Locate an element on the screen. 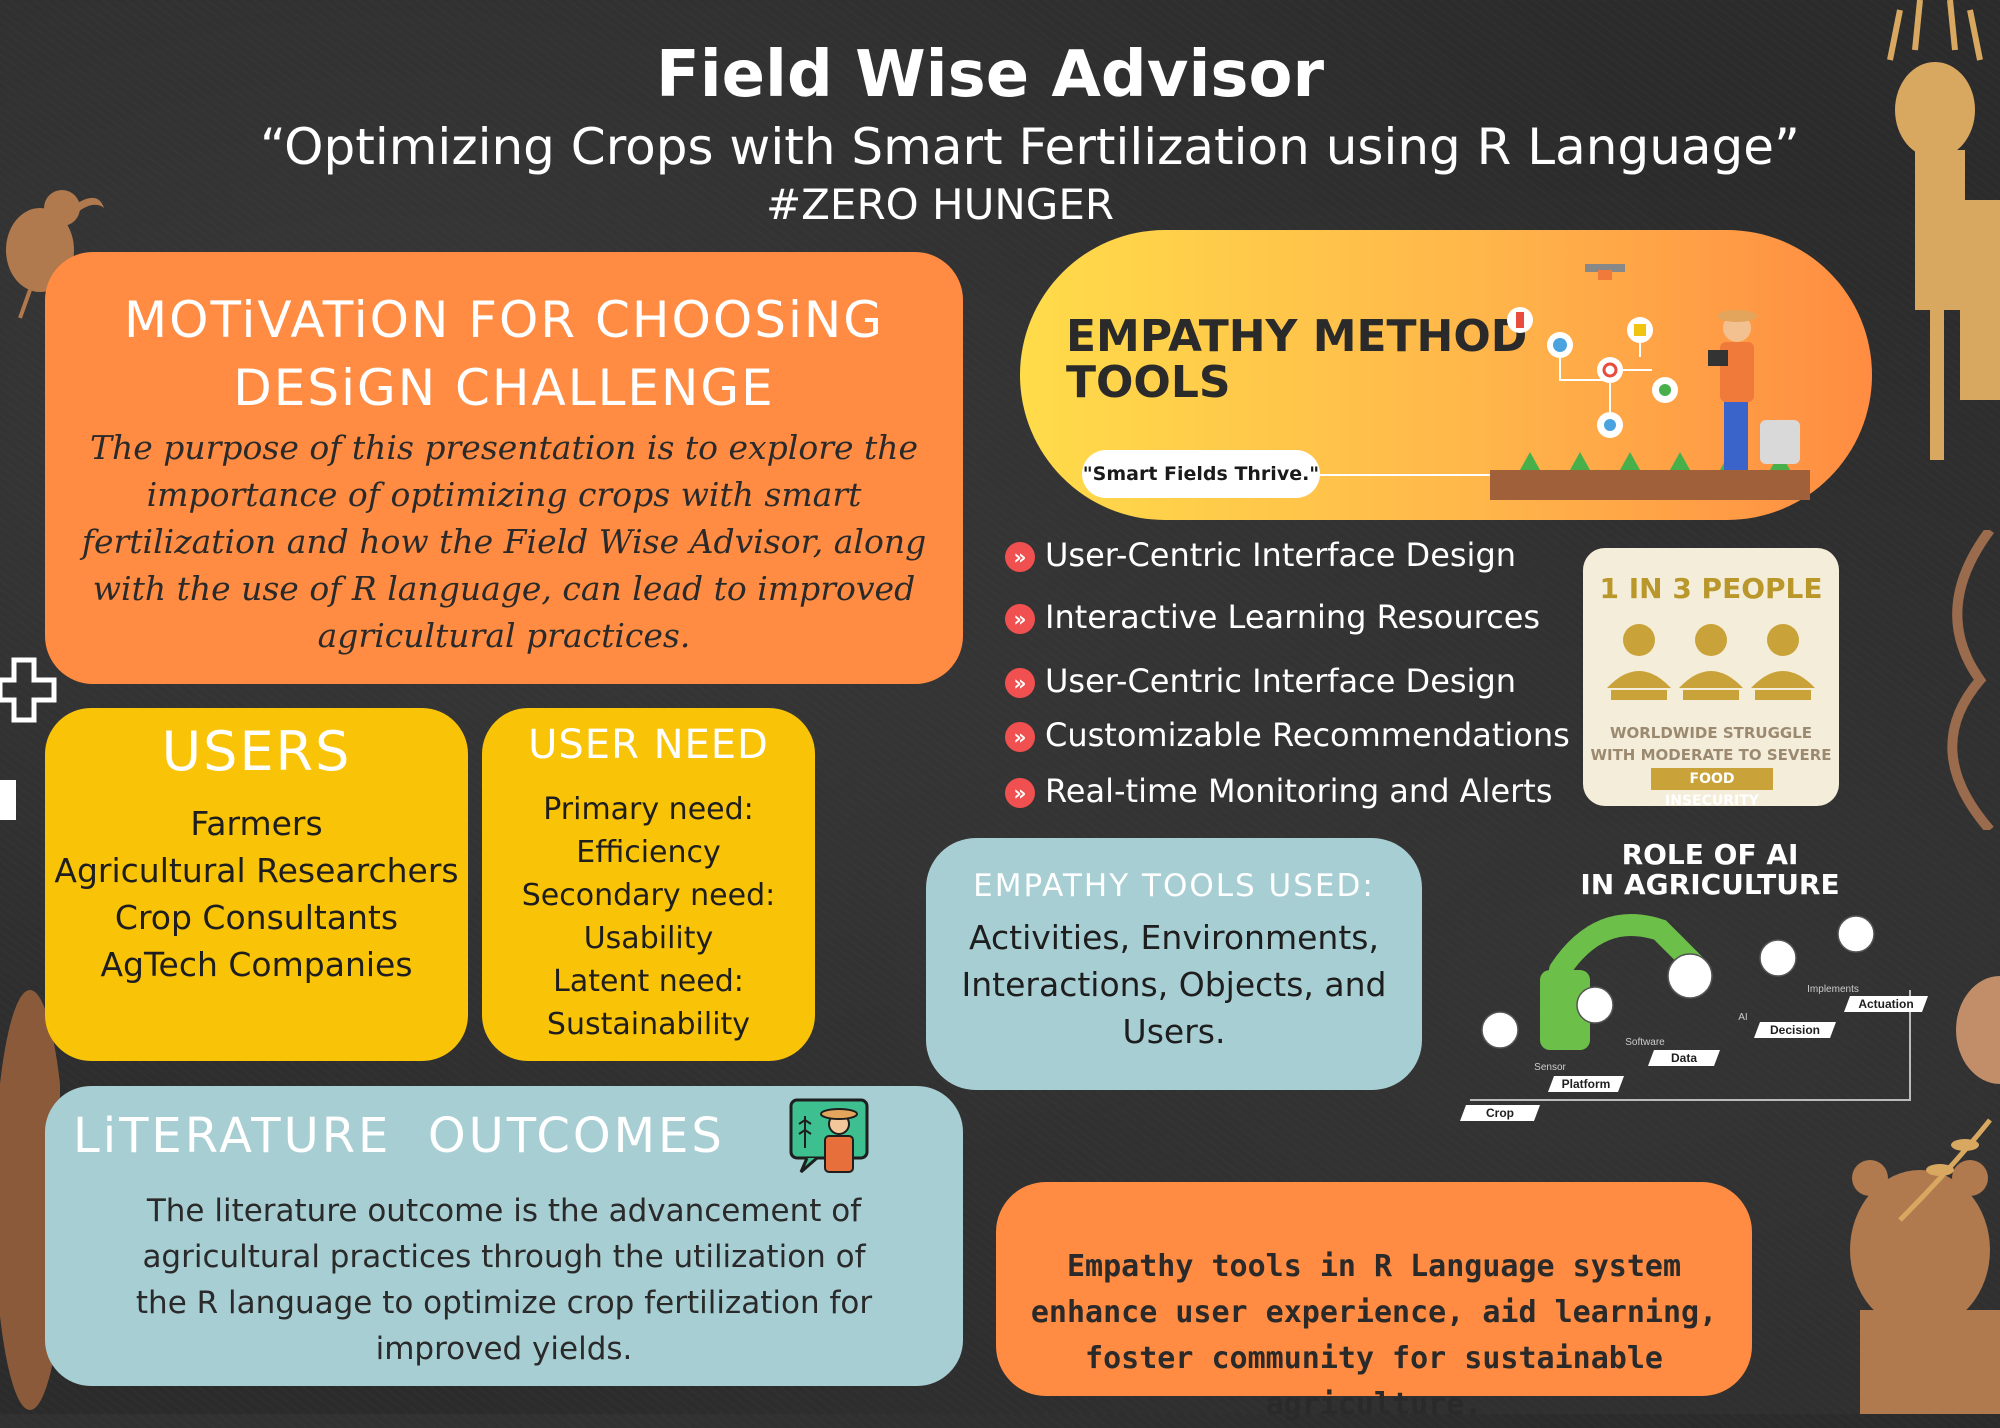 The width and height of the screenshot is (2000, 1428). stat-headline: 1 IN 3 PEOPLE is located at coordinates (1711, 588).